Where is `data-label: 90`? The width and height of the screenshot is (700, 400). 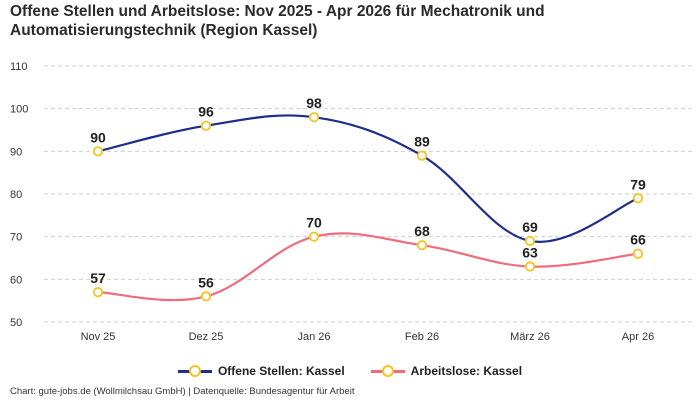
data-label: 90 is located at coordinates (98, 137).